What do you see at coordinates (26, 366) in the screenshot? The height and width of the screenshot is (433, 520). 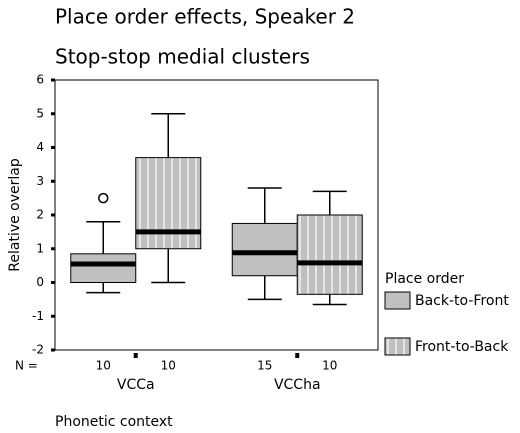 I see `n-label: N =` at bounding box center [26, 366].